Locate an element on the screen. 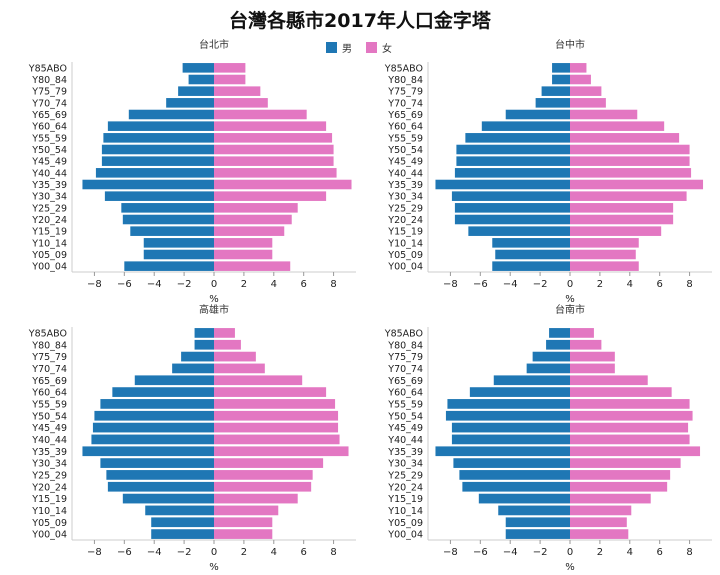 This screenshot has height=575, width=720. legend-label-female: 女 is located at coordinates (387, 49).